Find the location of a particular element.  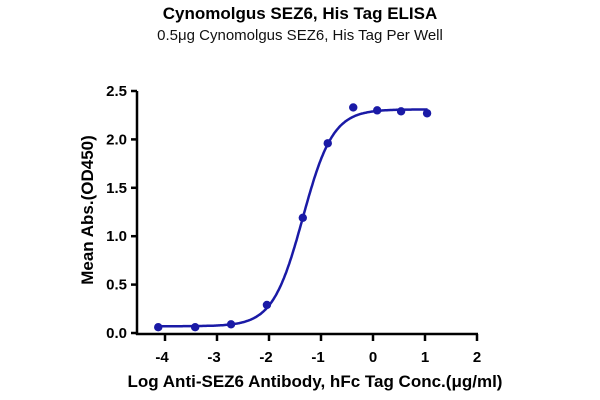

svg-text: 2.0 is located at coordinates (116, 139).